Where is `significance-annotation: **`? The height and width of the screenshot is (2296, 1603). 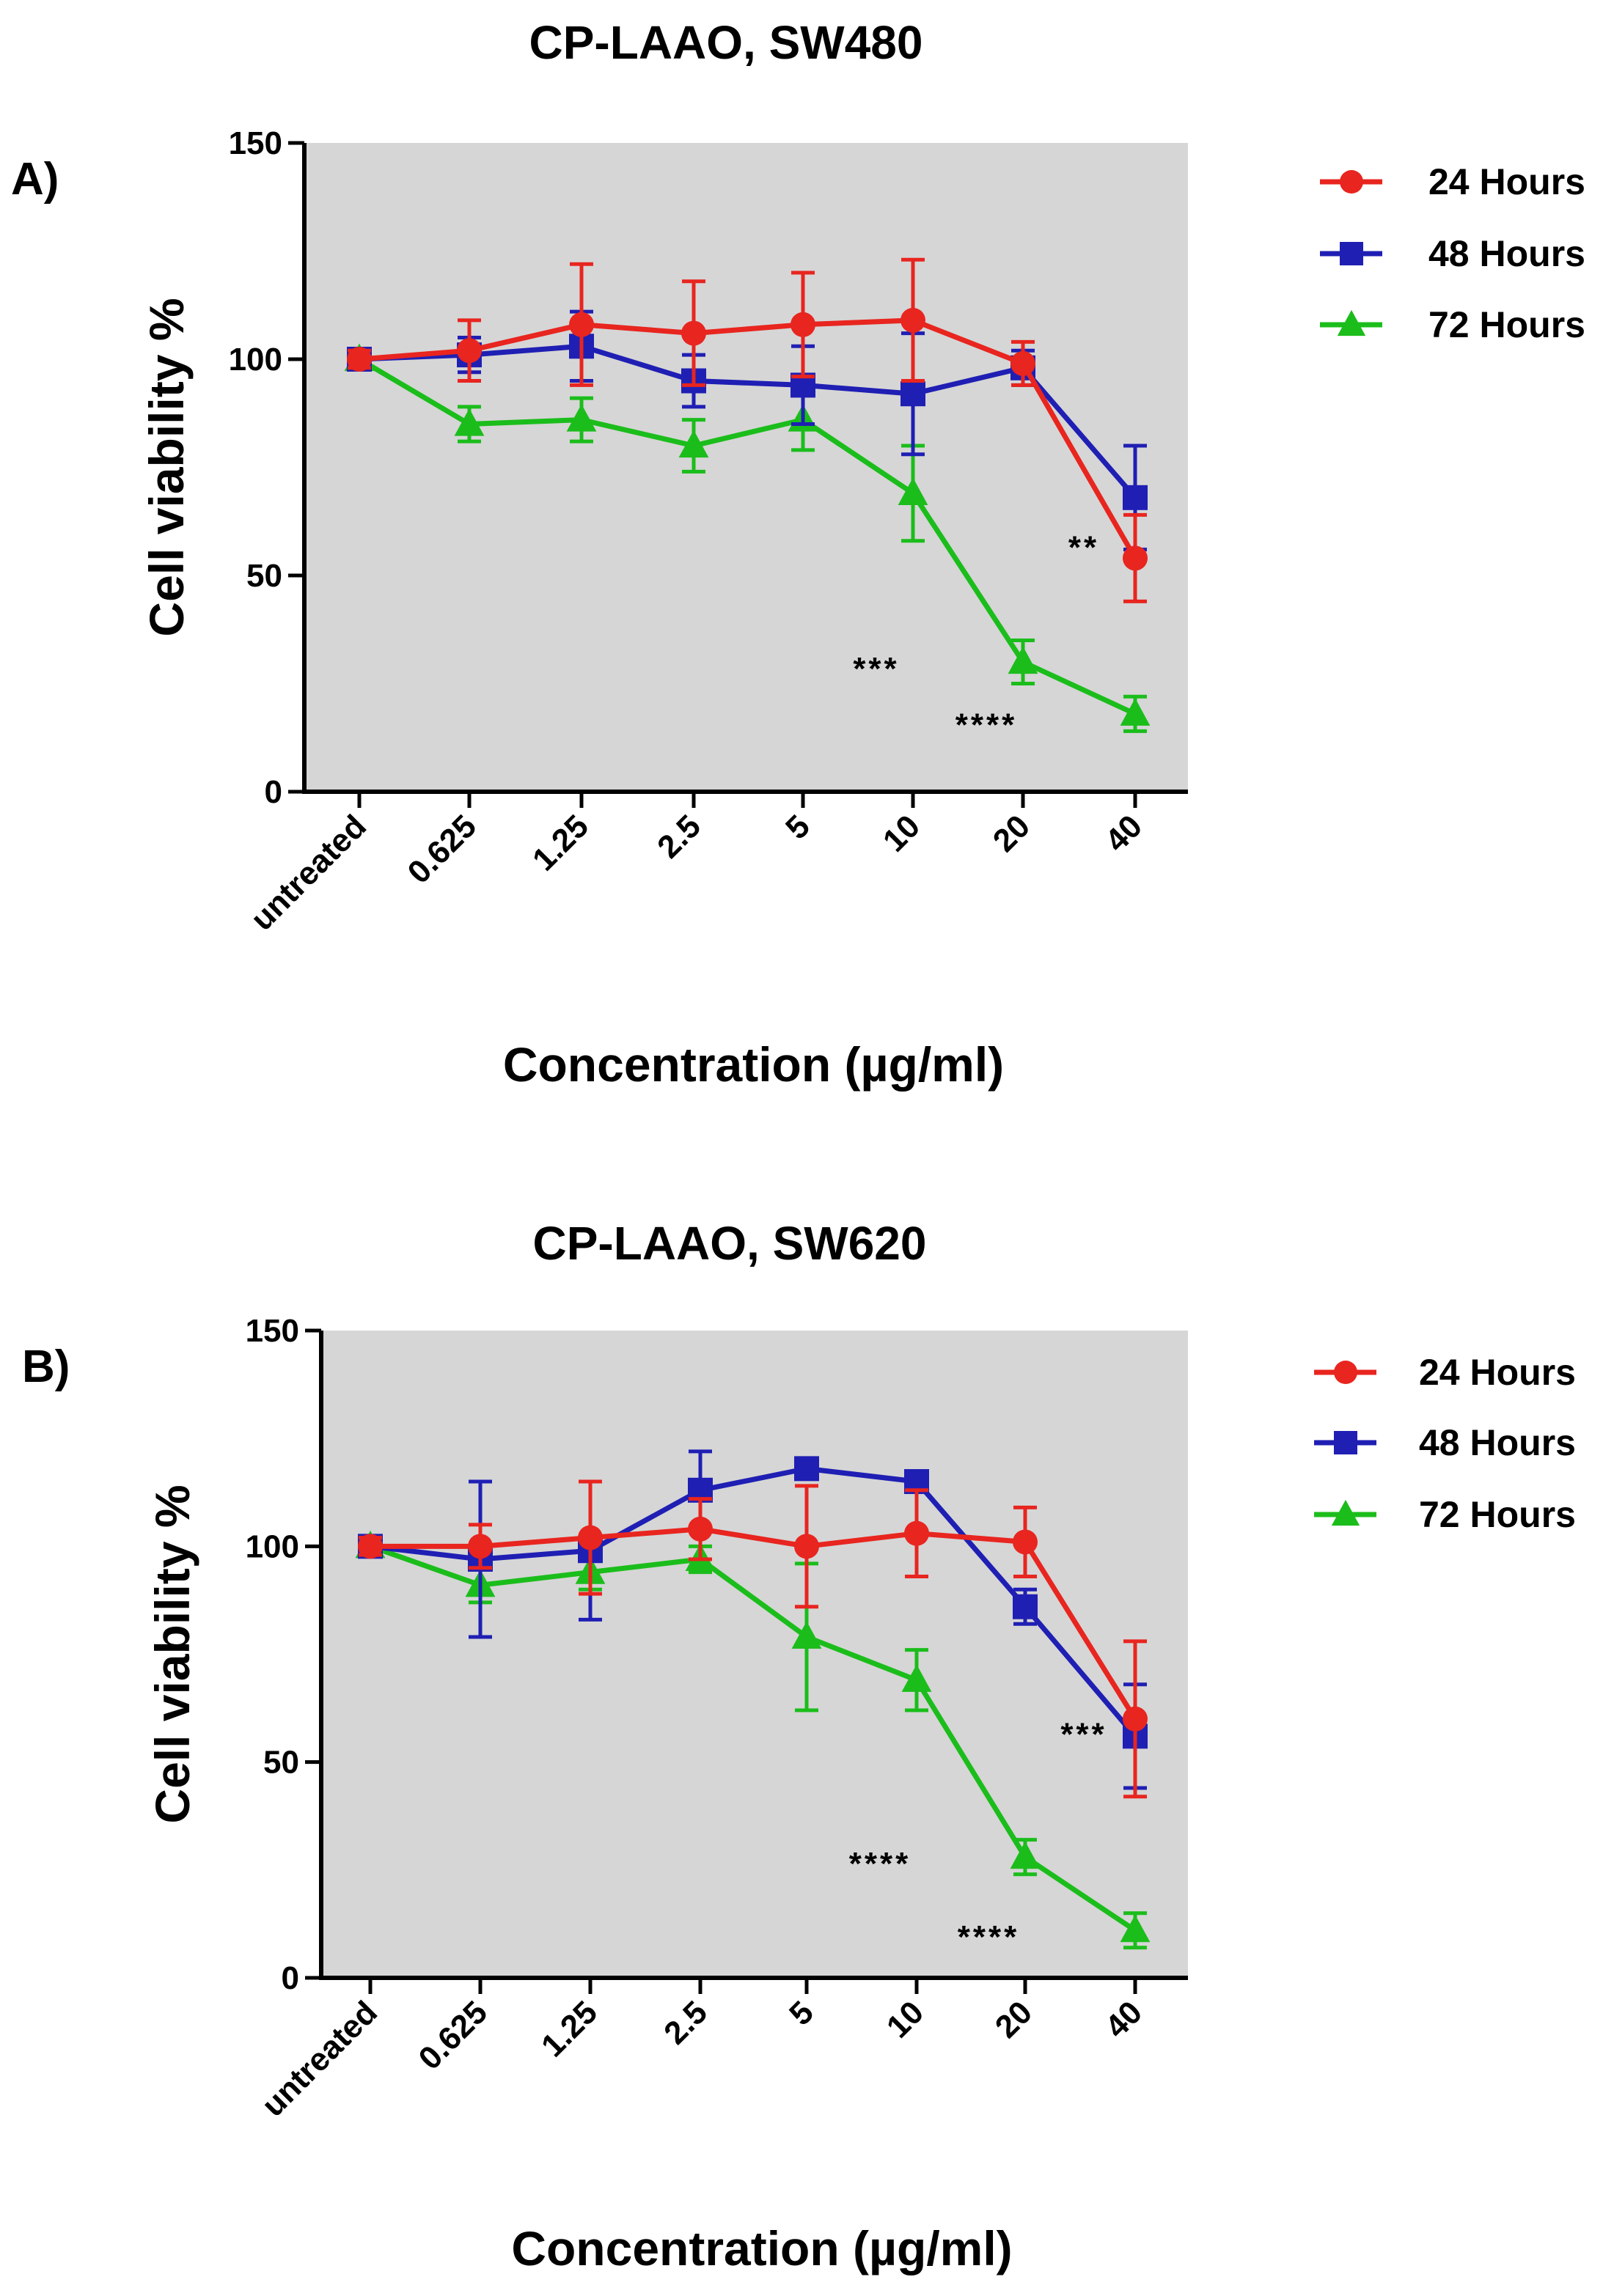
significance-annotation: ** is located at coordinates (1083, 548).